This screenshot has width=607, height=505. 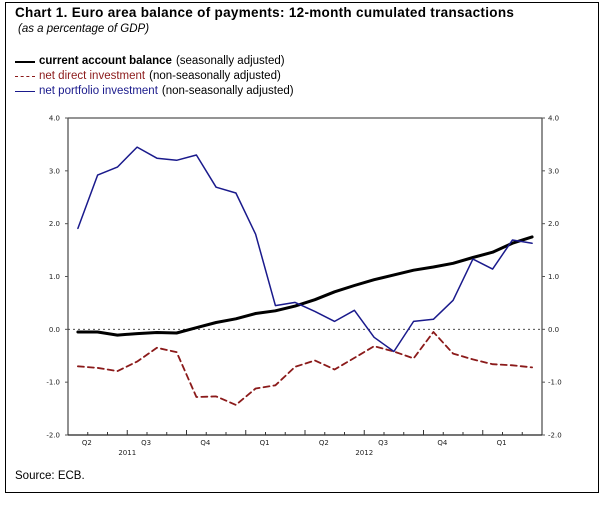 I want to click on x-year-label: 2011, so click(x=127, y=453).